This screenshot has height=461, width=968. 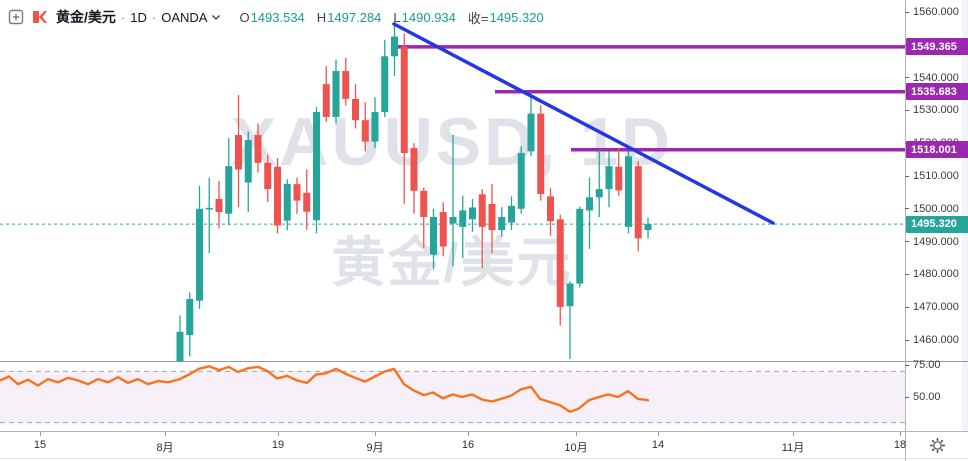 I want to click on symbol-title: 黄金/美元, so click(x=86, y=17).